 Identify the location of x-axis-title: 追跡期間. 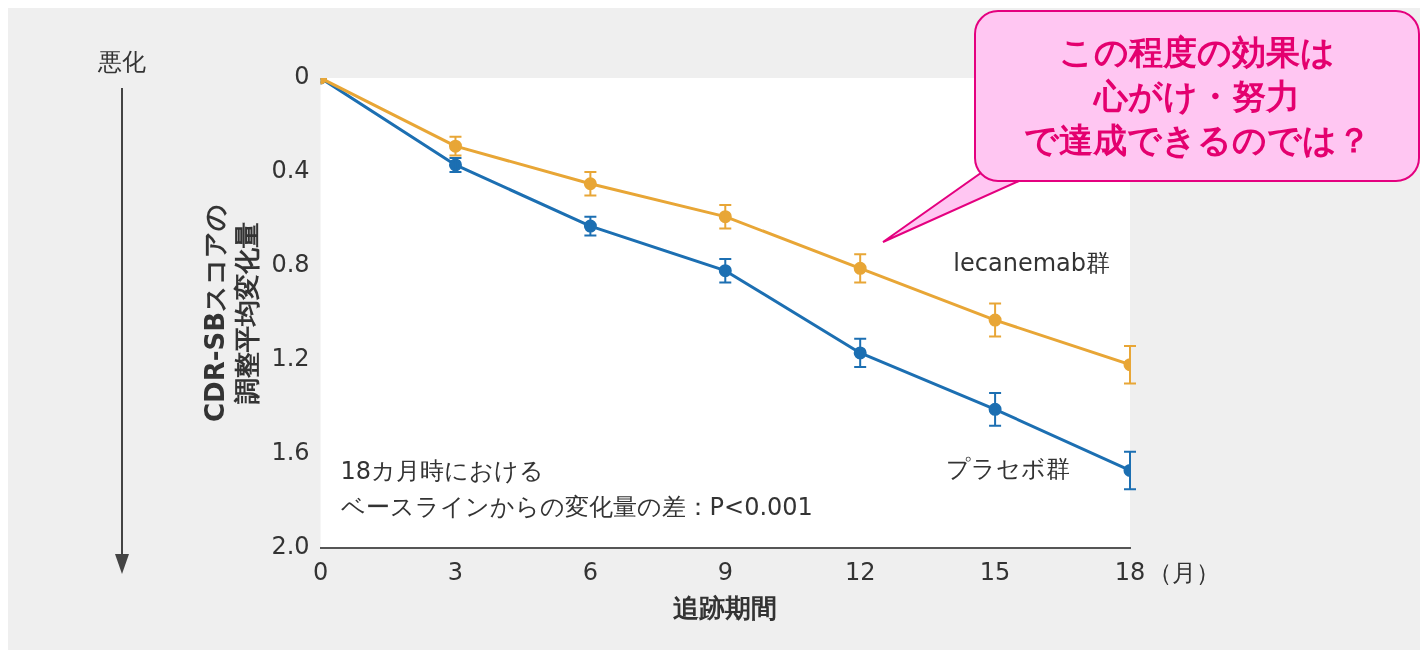
(725, 608).